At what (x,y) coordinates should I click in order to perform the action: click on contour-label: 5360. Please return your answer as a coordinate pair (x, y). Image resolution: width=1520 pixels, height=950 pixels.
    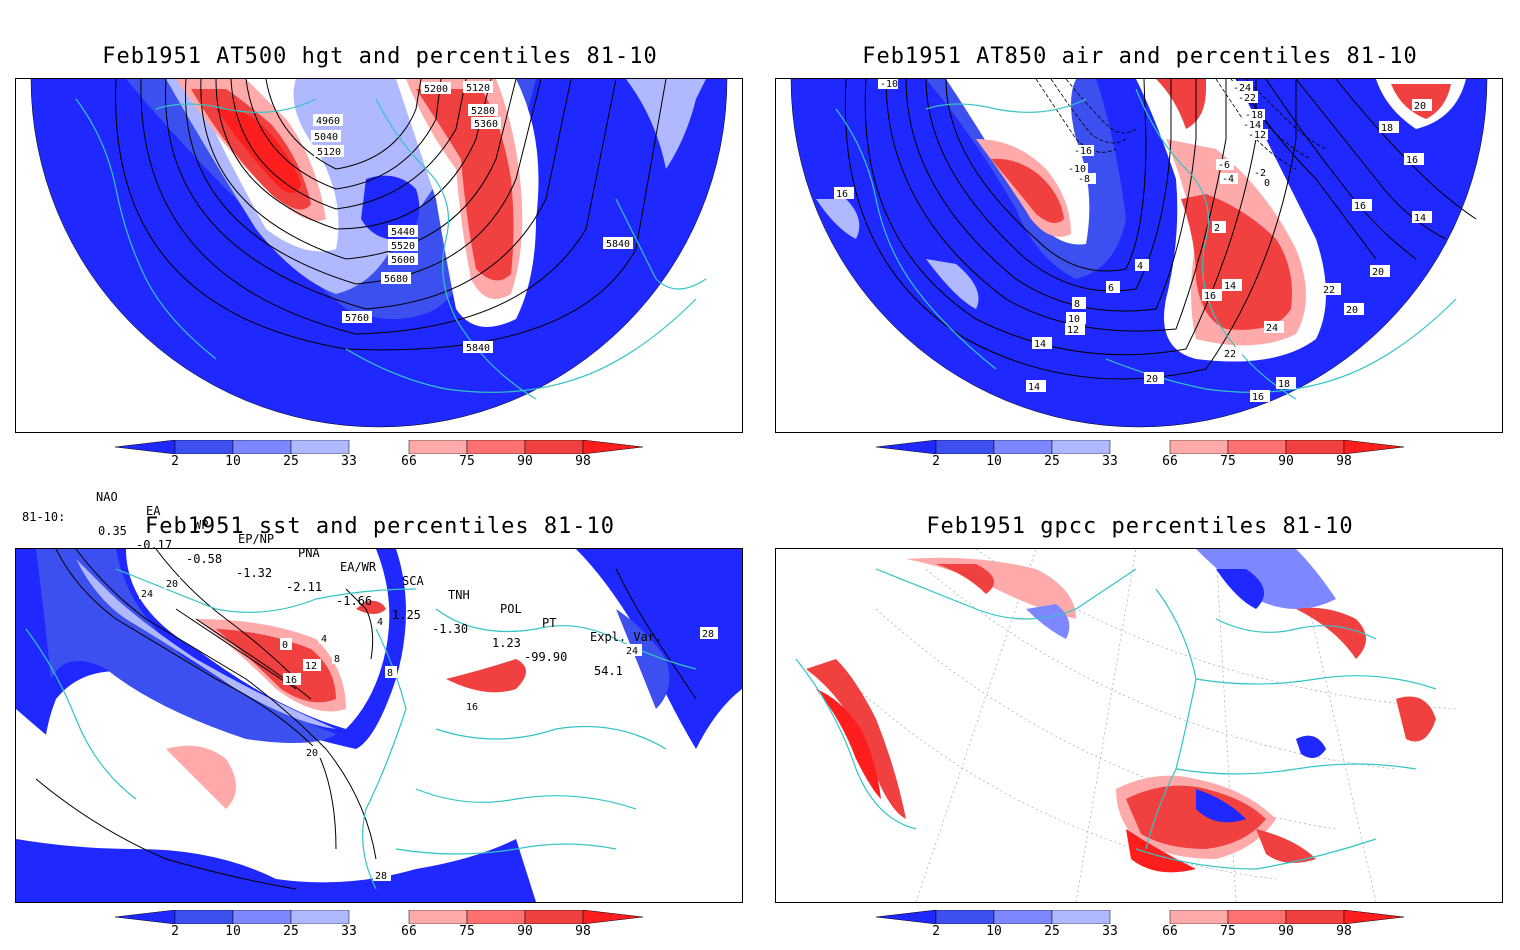
    Looking at the image, I should click on (486, 123).